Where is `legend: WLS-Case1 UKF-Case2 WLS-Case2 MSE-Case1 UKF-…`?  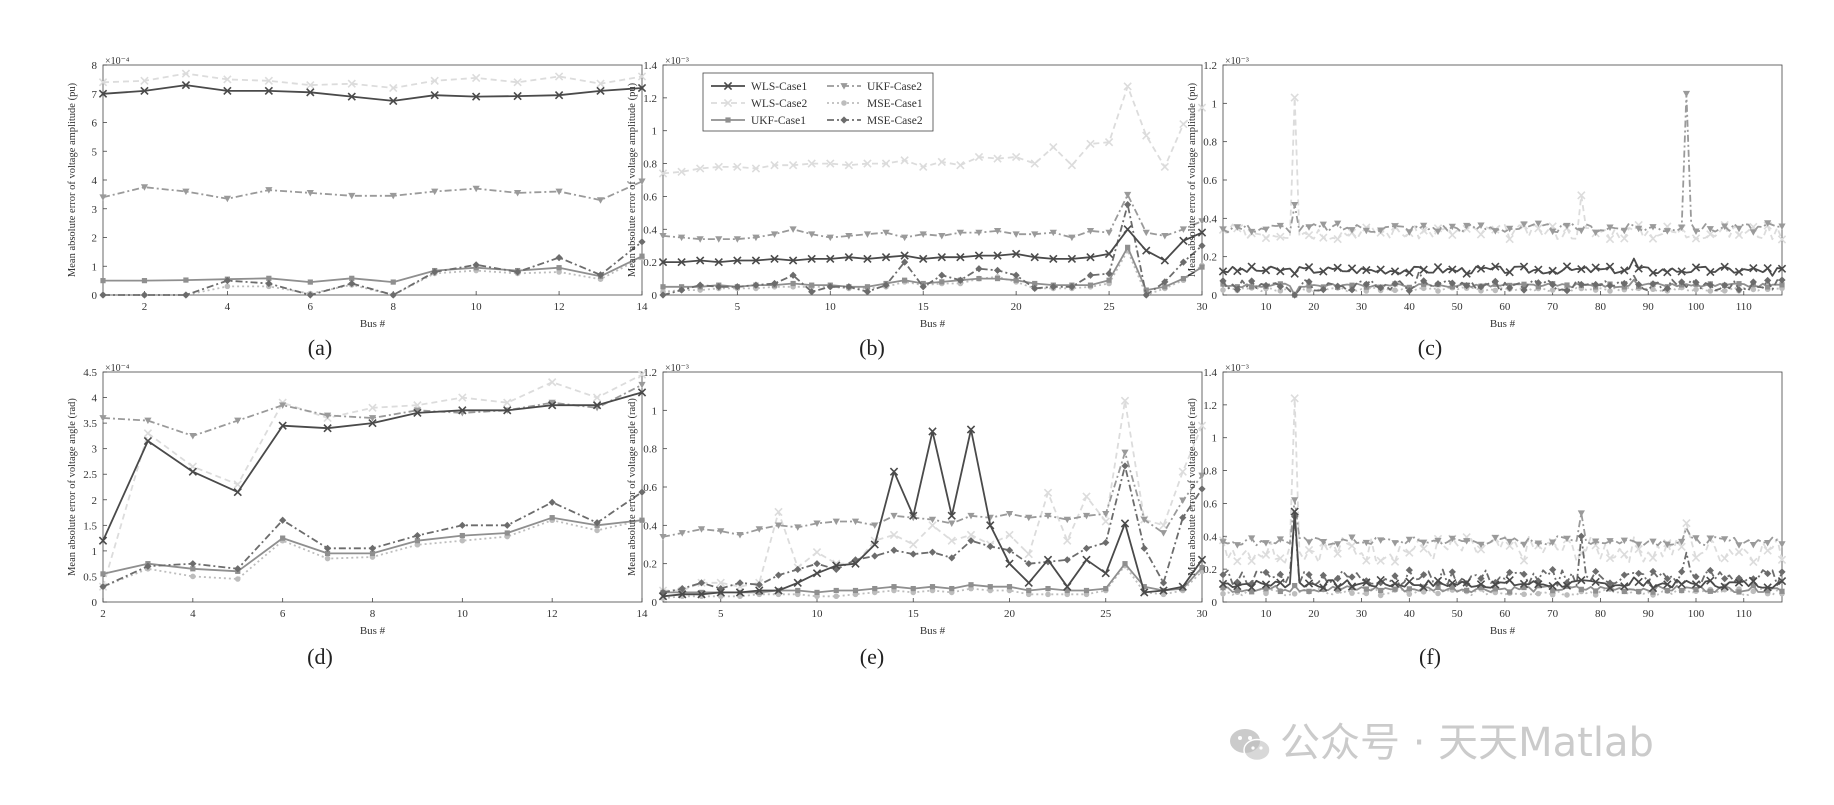 legend: WLS-Case1 UKF-Case2 WLS-Case2 MSE-Case1 UKF-… is located at coordinates (818, 102).